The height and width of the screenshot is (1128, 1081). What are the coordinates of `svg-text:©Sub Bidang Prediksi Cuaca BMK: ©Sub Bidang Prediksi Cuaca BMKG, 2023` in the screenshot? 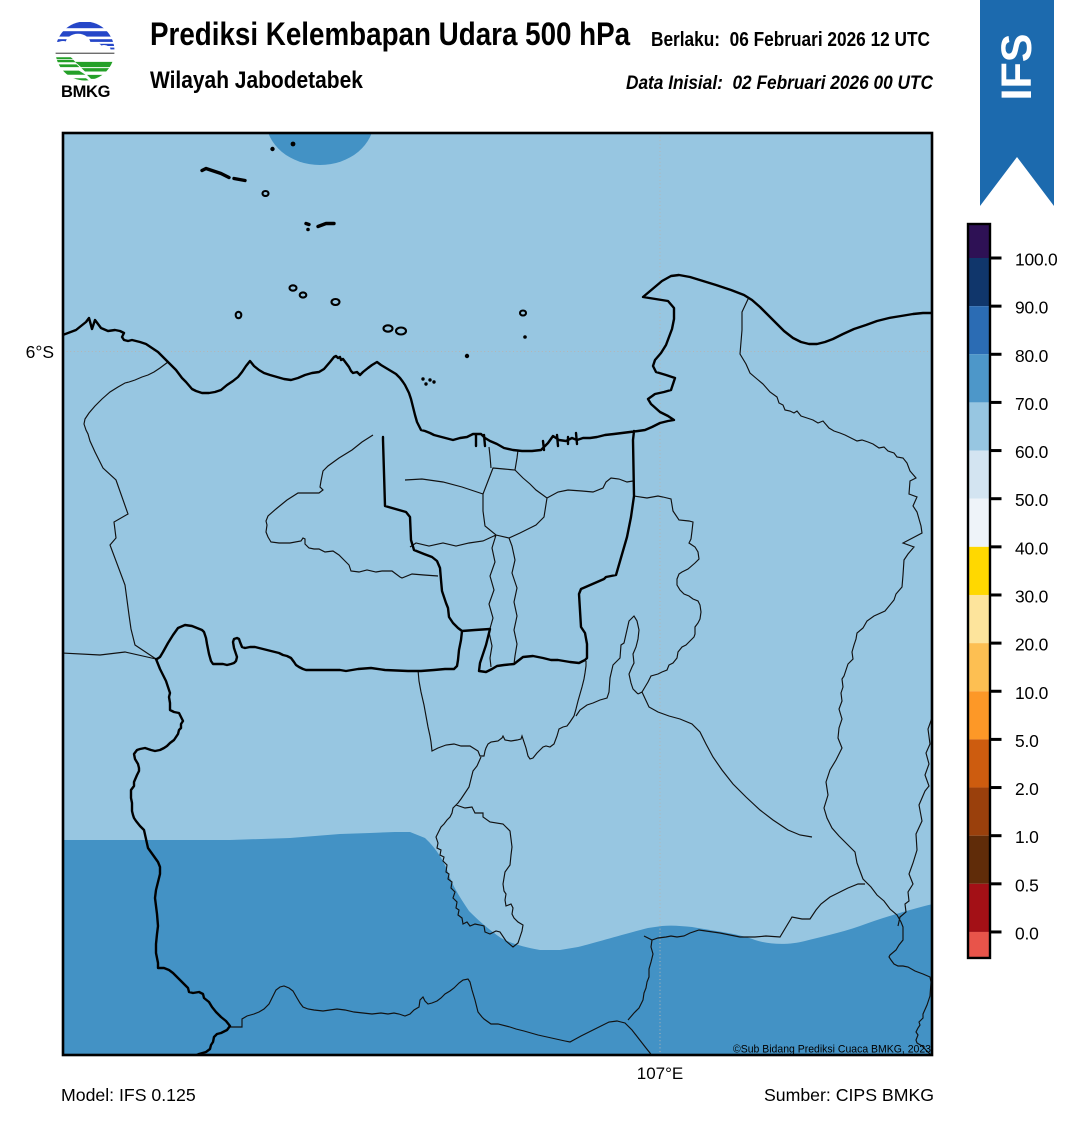 It's located at (832, 1050).